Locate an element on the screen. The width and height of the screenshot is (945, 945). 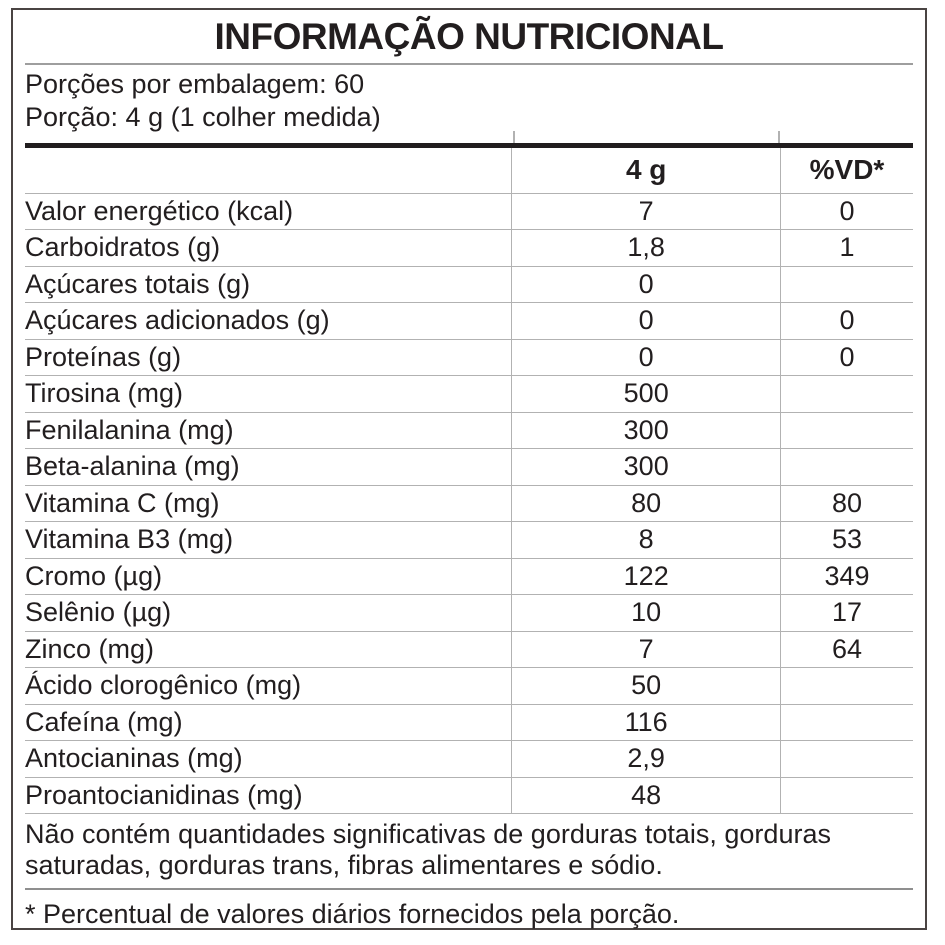
nutrient-name: Cafeína (mg) is located at coordinates (268, 722).